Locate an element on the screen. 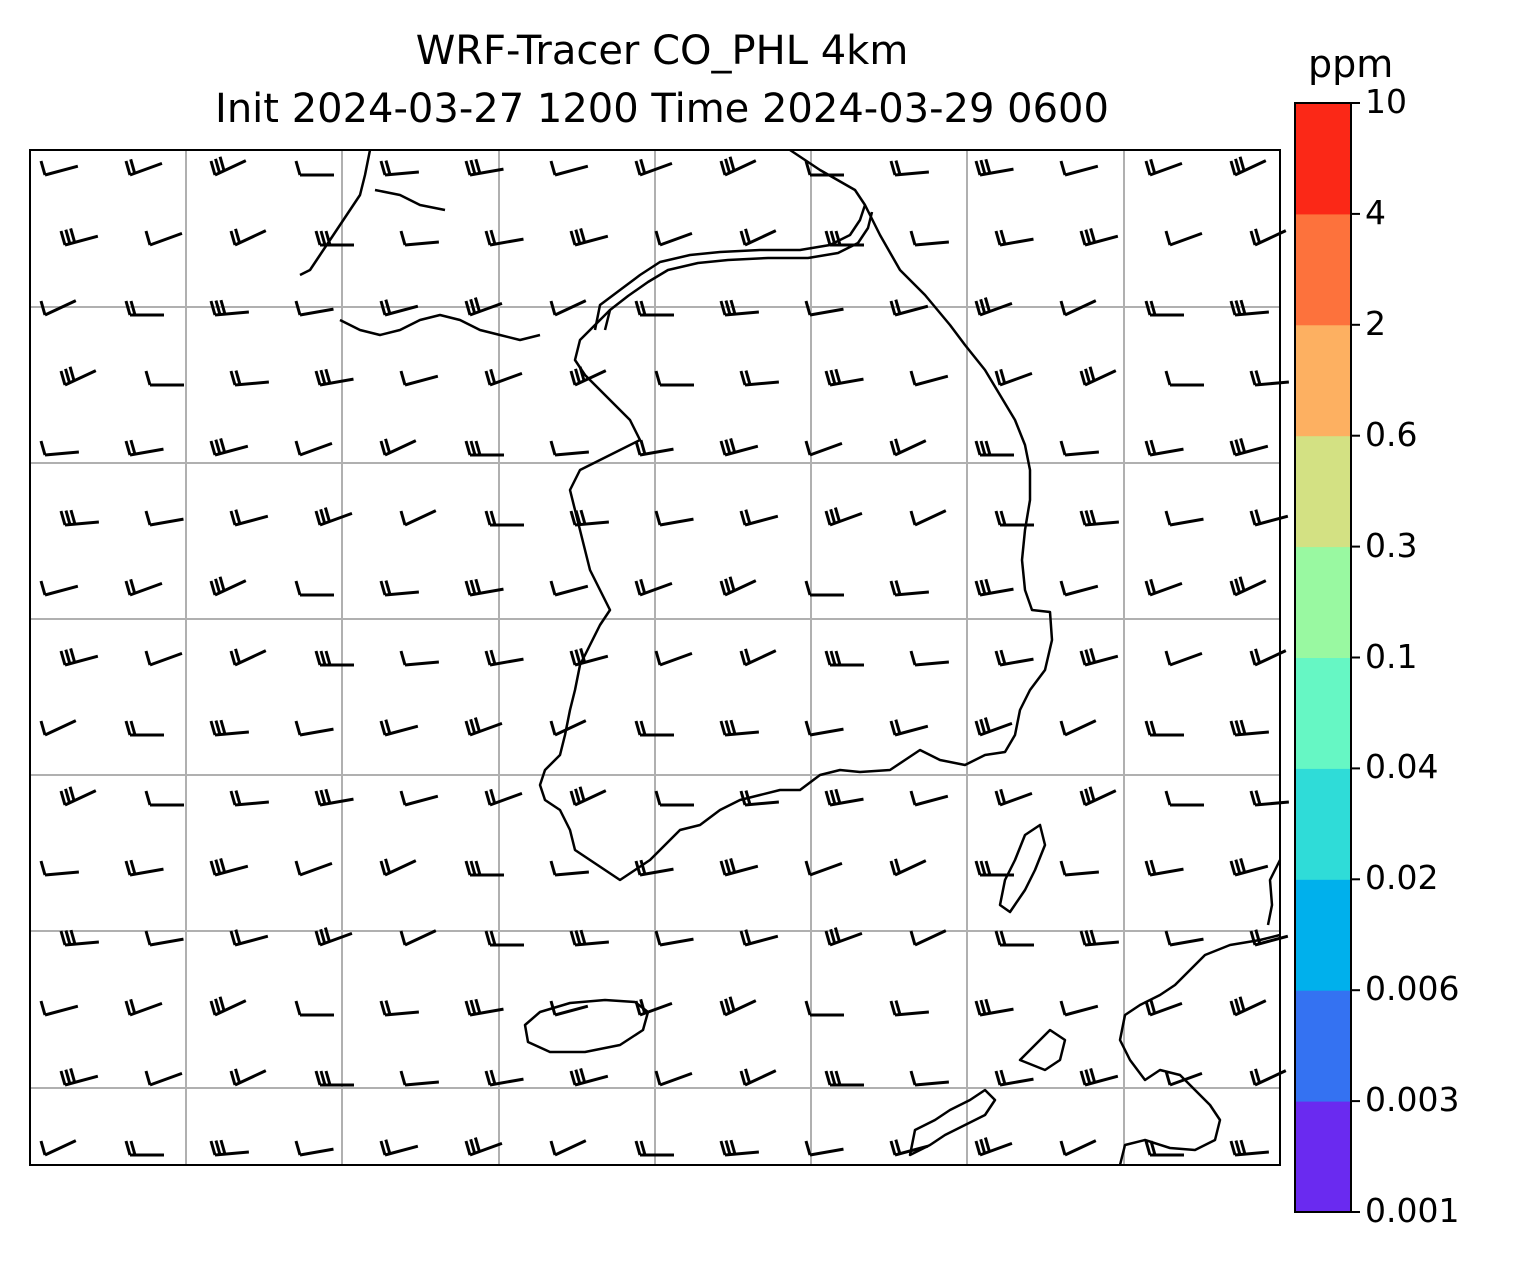  title-line-1: WRF-Tracer CO_PHL 4km is located at coordinates (662, 51).